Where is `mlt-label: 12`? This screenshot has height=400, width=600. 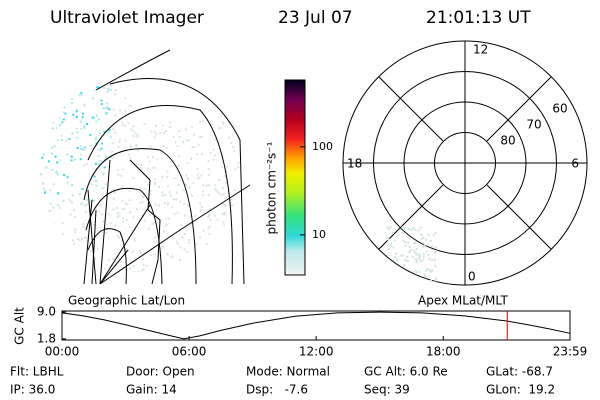 mlt-label: 12 is located at coordinates (480, 50).